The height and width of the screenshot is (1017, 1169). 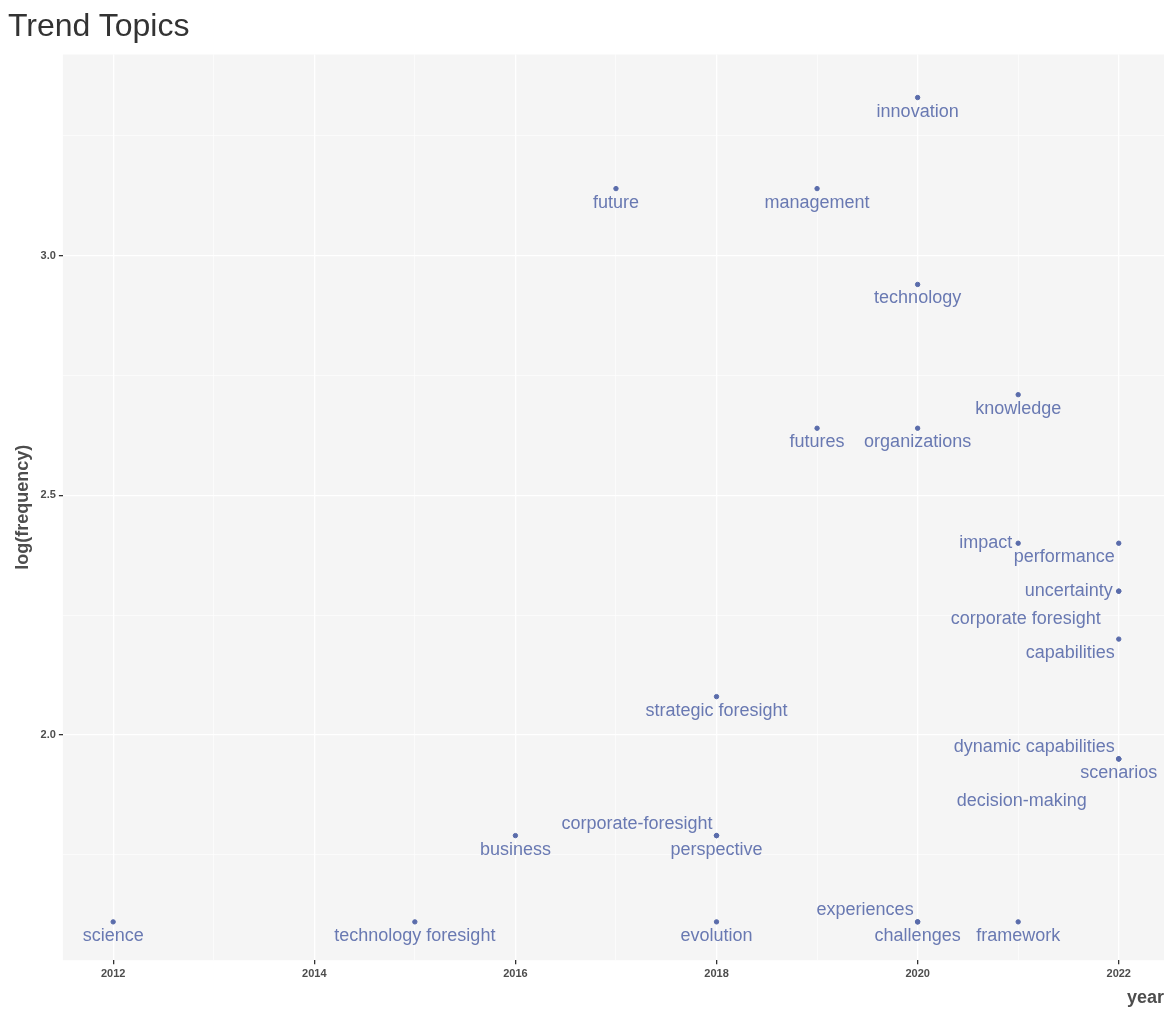 What do you see at coordinates (48, 733) in the screenshot?
I see `y-tick-label: 2.0` at bounding box center [48, 733].